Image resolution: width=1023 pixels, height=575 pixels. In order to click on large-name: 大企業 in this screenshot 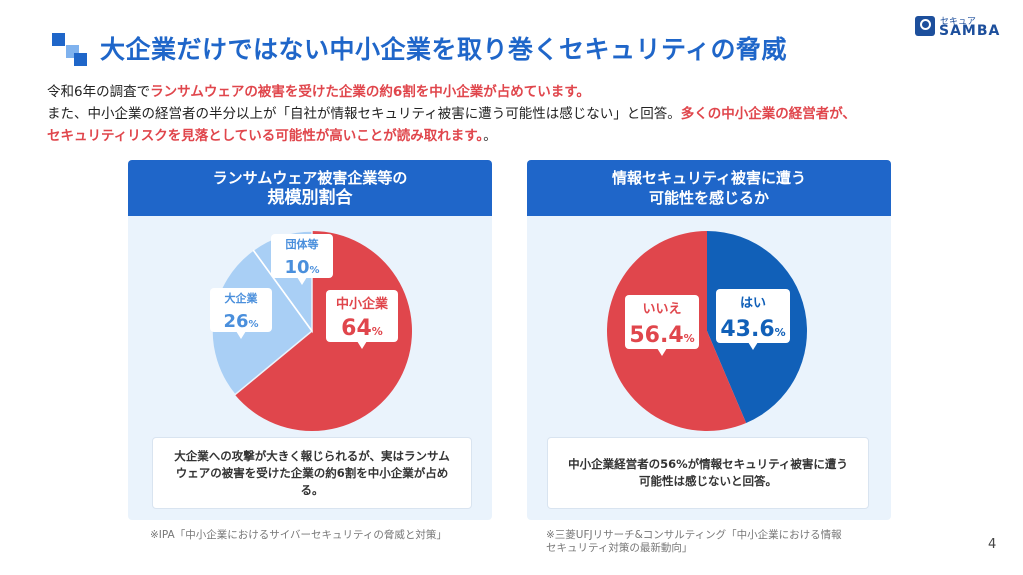, I will do `click(242, 298)`.